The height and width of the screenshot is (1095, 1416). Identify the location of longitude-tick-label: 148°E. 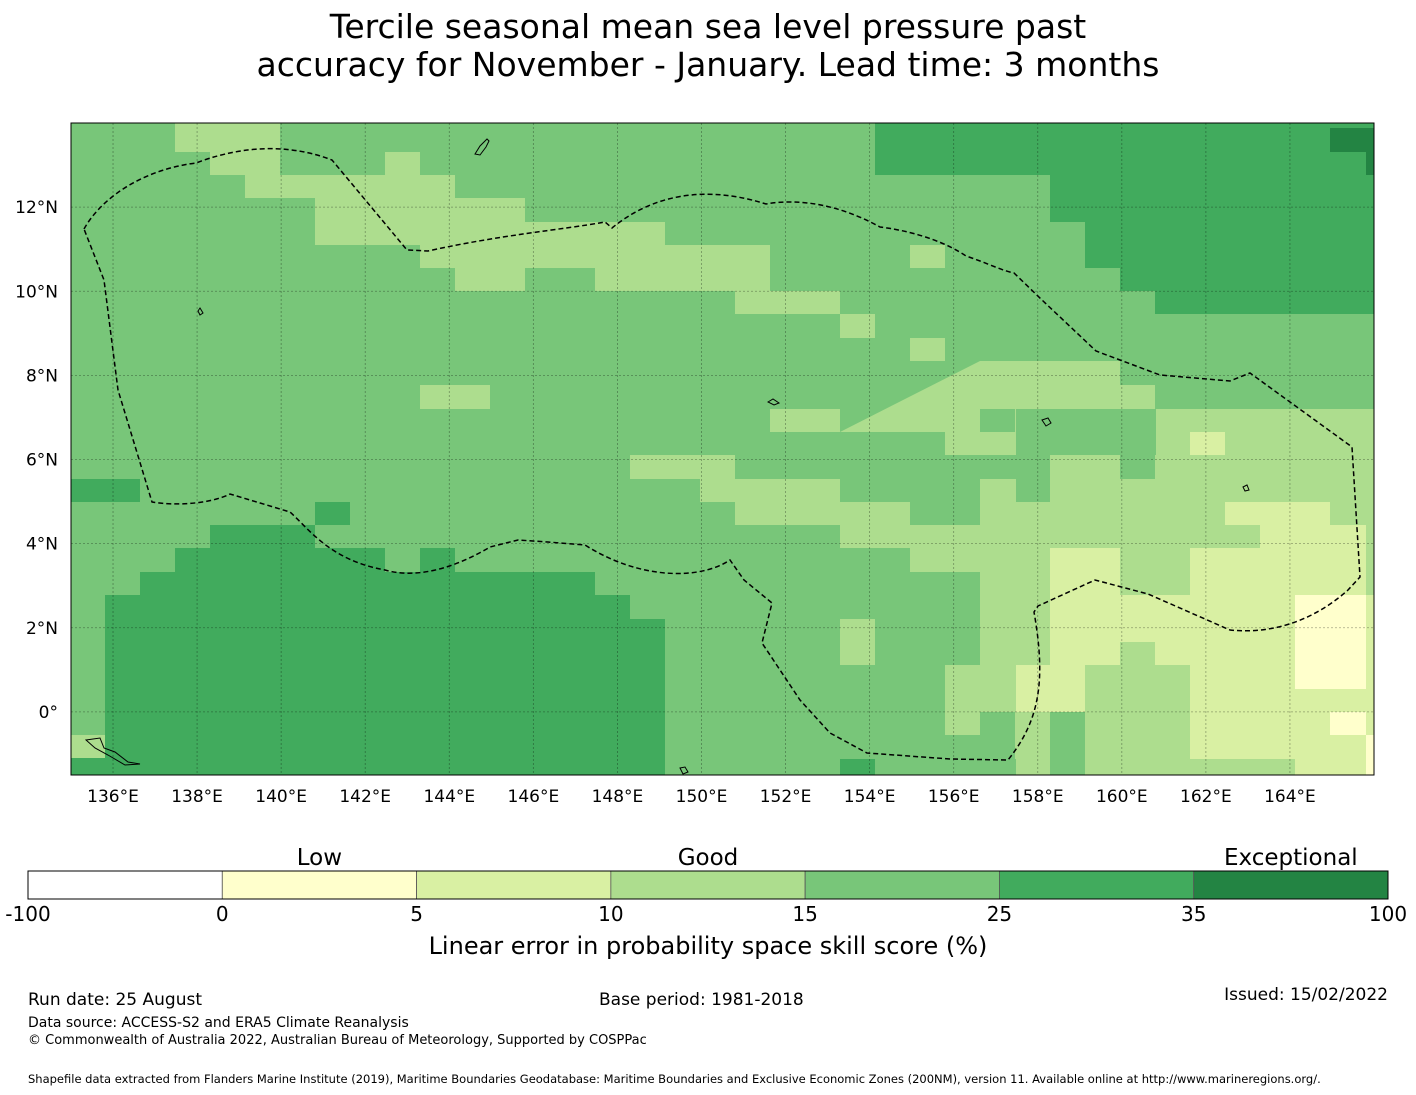
(618, 797).